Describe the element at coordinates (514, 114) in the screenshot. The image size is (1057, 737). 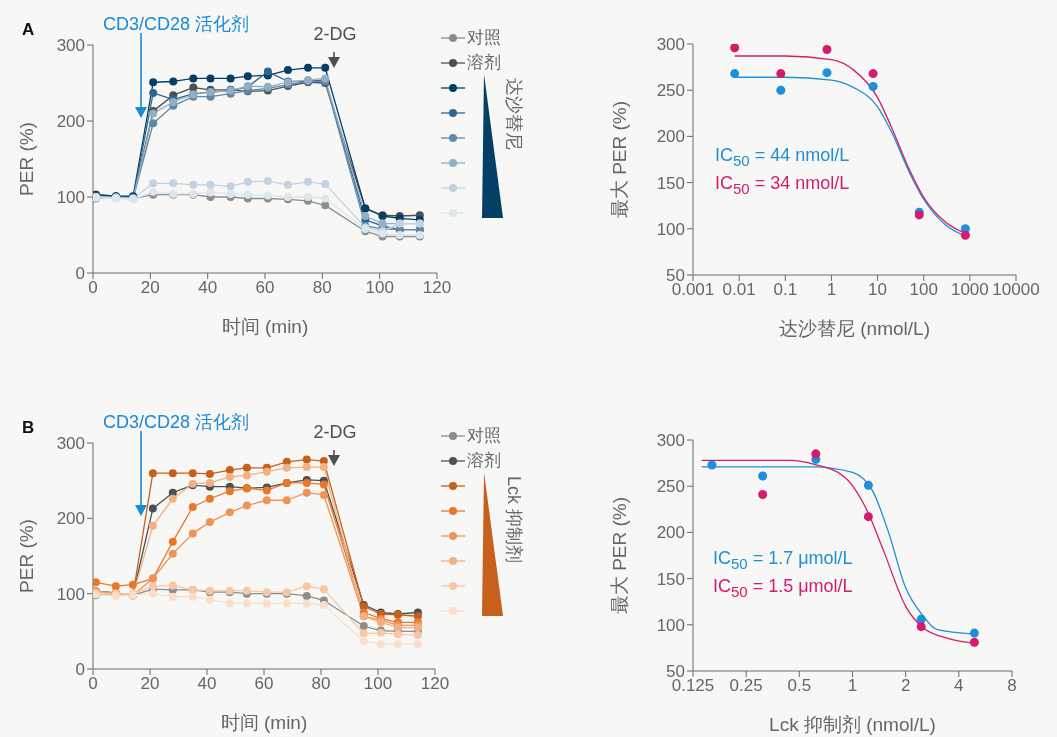
I see `legend-title: 达沙替尼` at that location.